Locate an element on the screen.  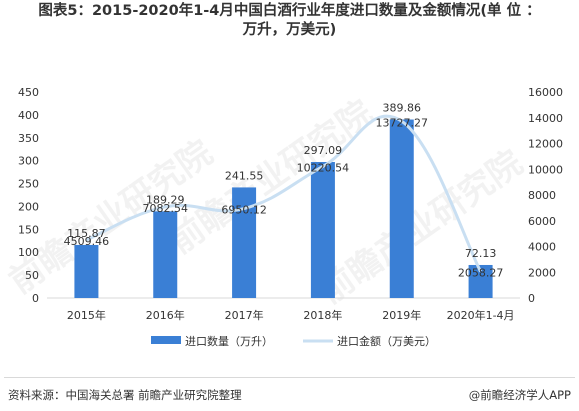
y-left-tick-label: 350 is located at coordinates (28, 138).